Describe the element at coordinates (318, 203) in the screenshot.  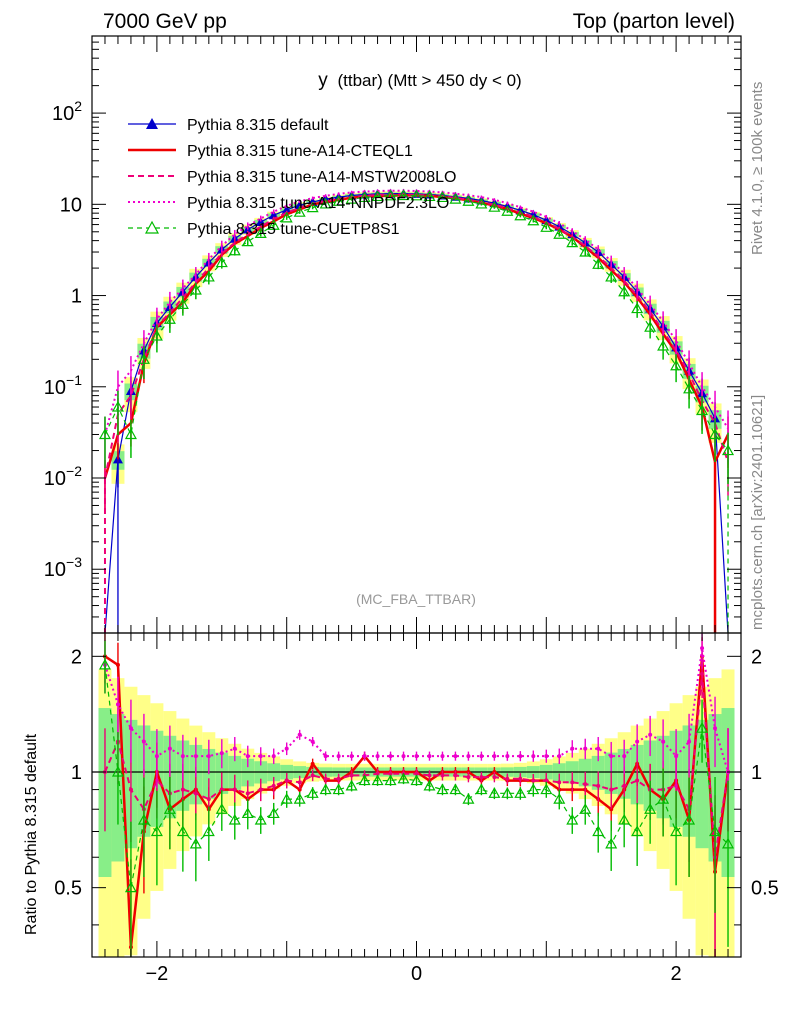
I see `legend-label-3: Pythia 8.315 tune-A14-NNPDF2.3LO` at that location.